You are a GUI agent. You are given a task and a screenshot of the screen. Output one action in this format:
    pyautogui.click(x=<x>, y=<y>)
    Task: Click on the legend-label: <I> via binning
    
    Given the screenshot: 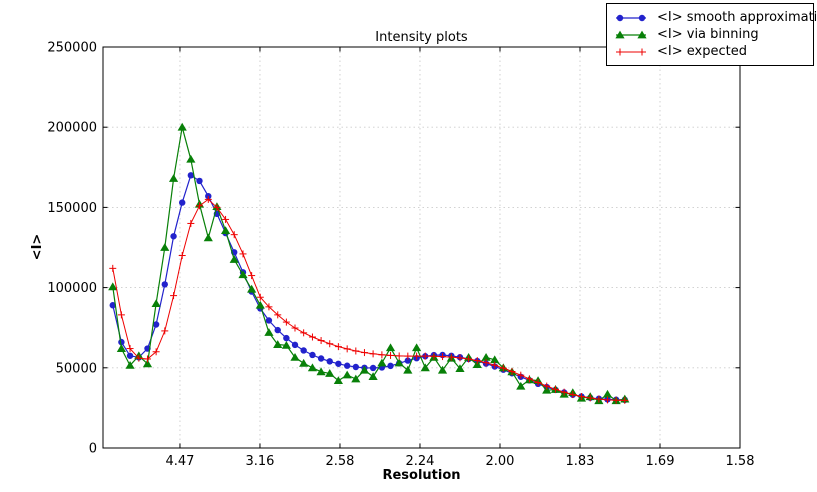 What is the action you would take?
    pyautogui.click(x=708, y=34)
    